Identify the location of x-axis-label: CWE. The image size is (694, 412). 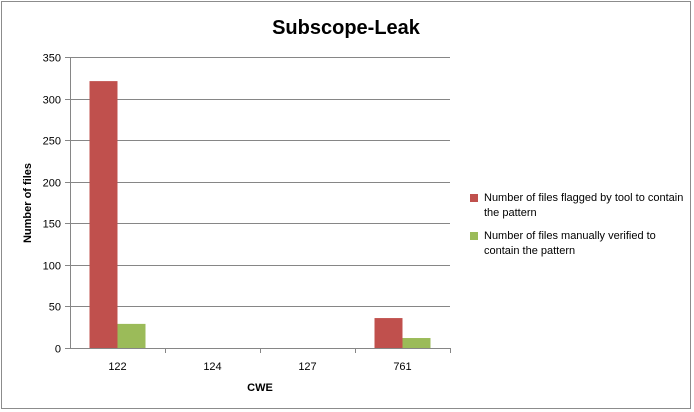
(260, 388).